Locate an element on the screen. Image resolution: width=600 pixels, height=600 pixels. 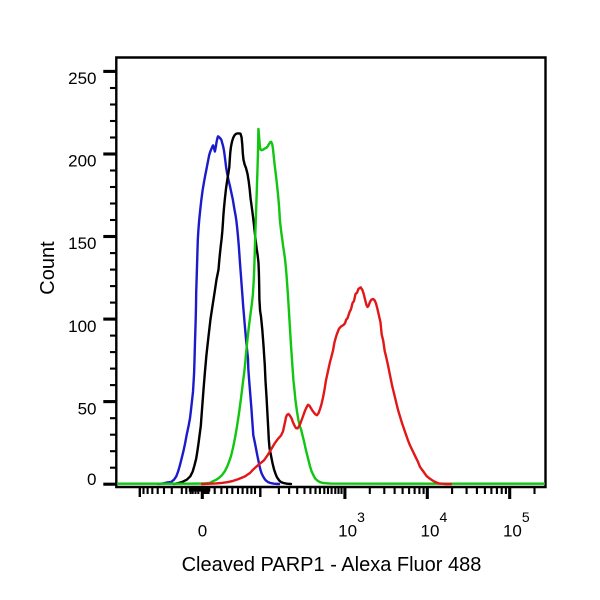
svg-text: 50 is located at coordinates (87, 408).